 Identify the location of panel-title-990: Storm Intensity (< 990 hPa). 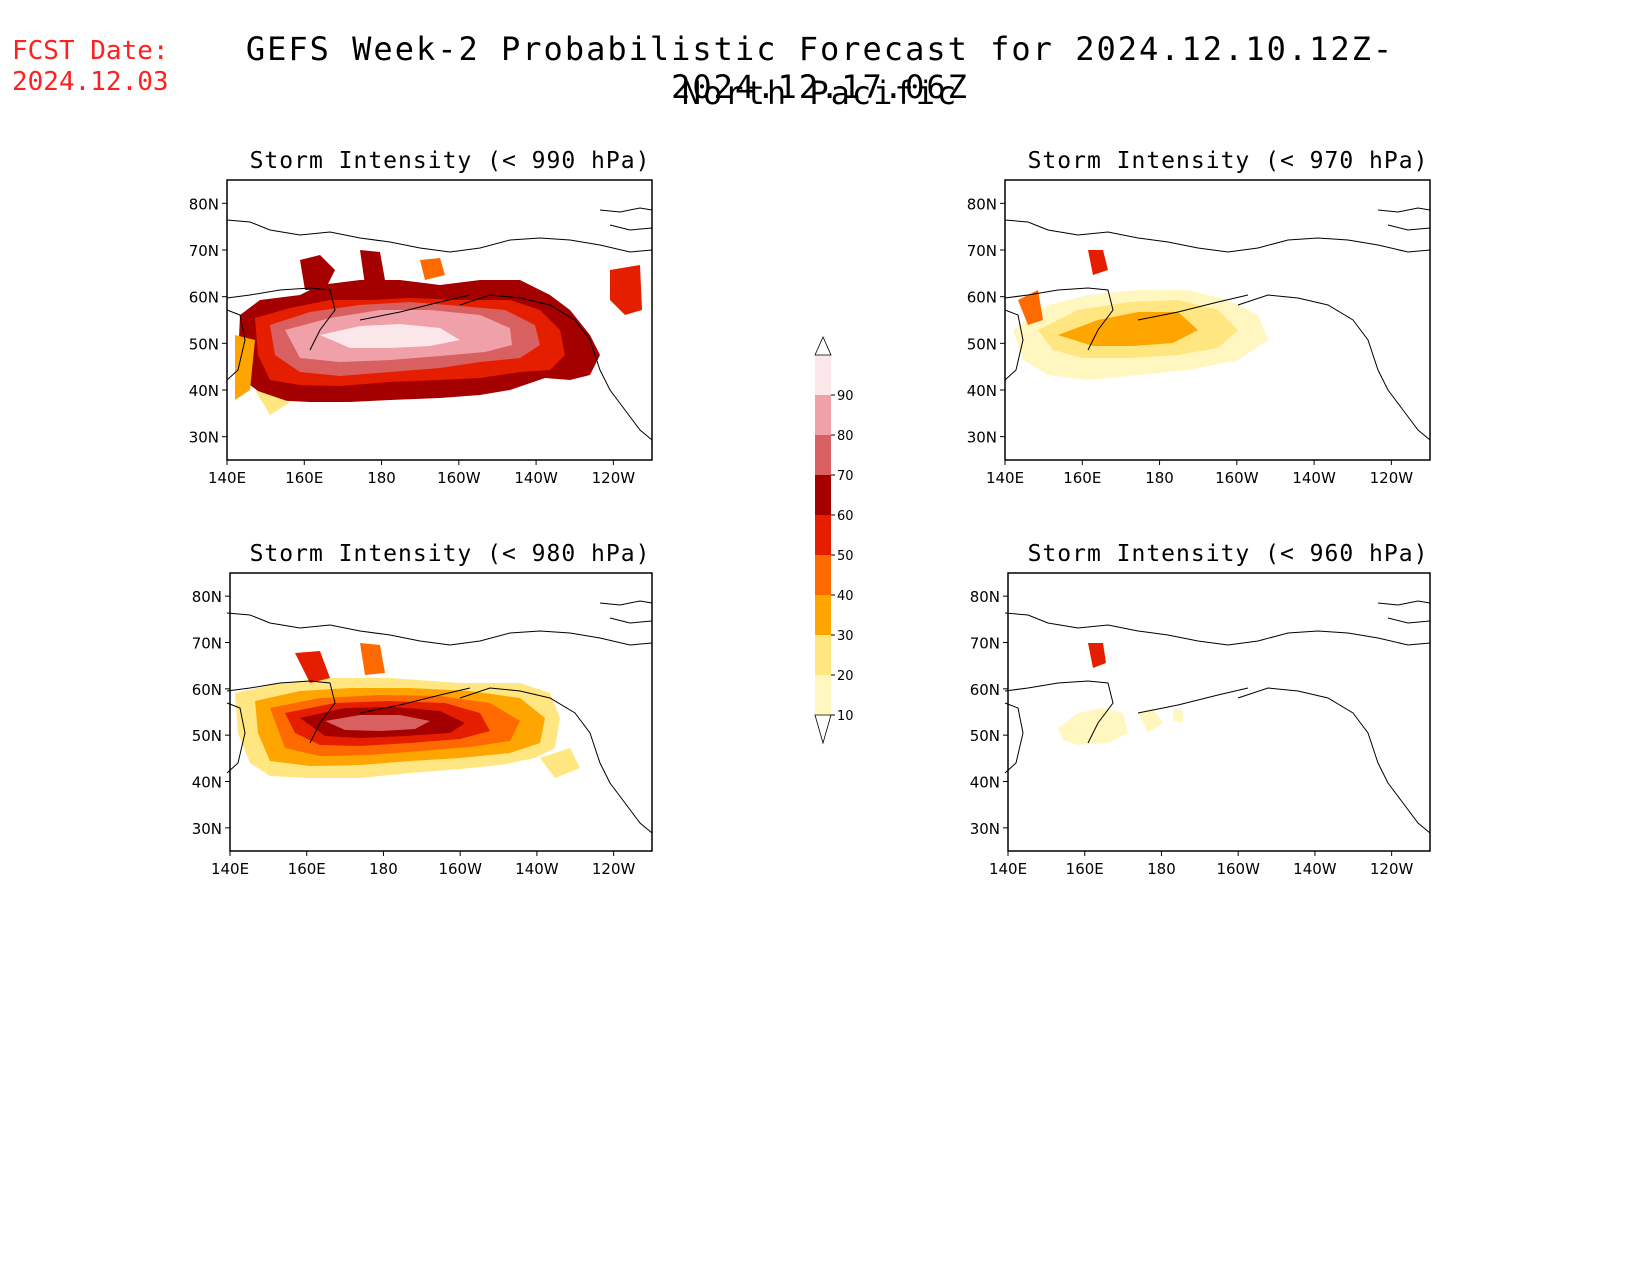
(450, 161).